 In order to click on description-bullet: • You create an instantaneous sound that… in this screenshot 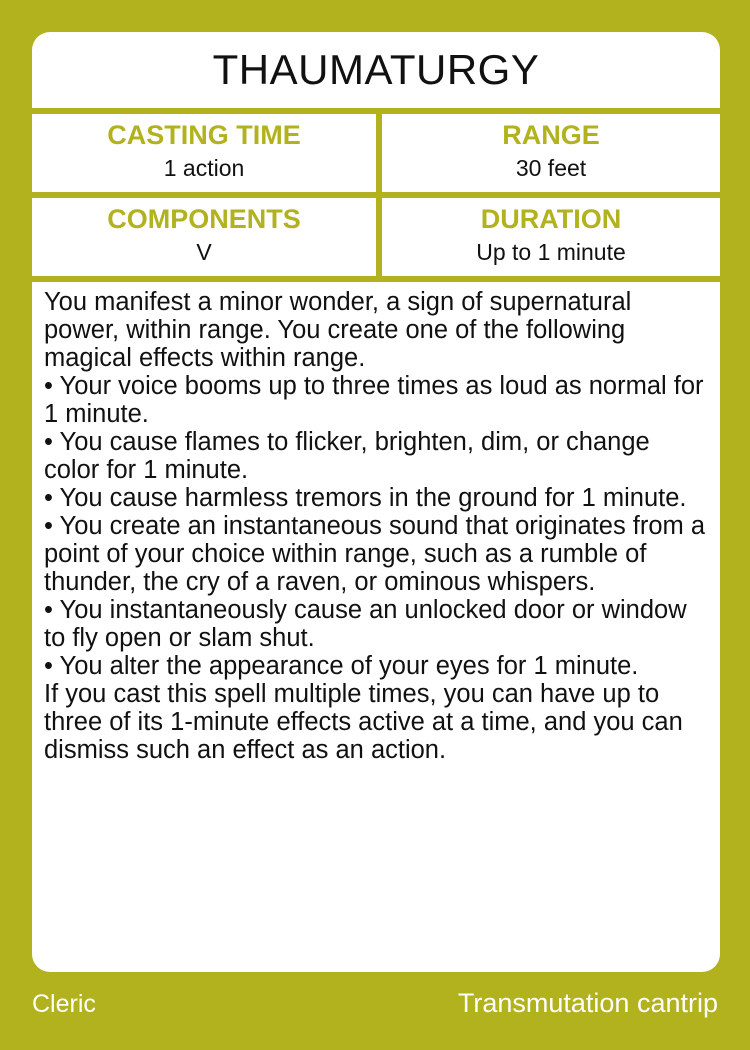, I will do `click(375, 554)`.